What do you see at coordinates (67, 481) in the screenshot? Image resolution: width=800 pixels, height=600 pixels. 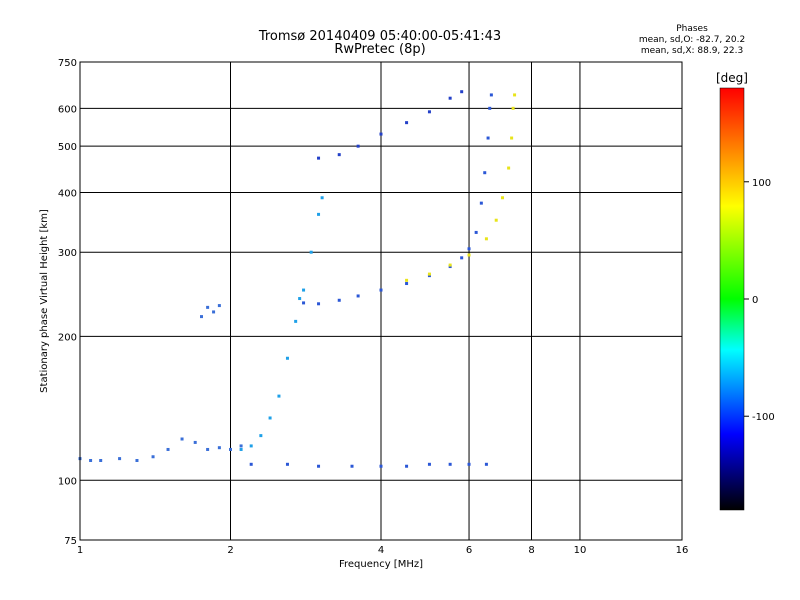 I see `y-tick-label: 100` at bounding box center [67, 481].